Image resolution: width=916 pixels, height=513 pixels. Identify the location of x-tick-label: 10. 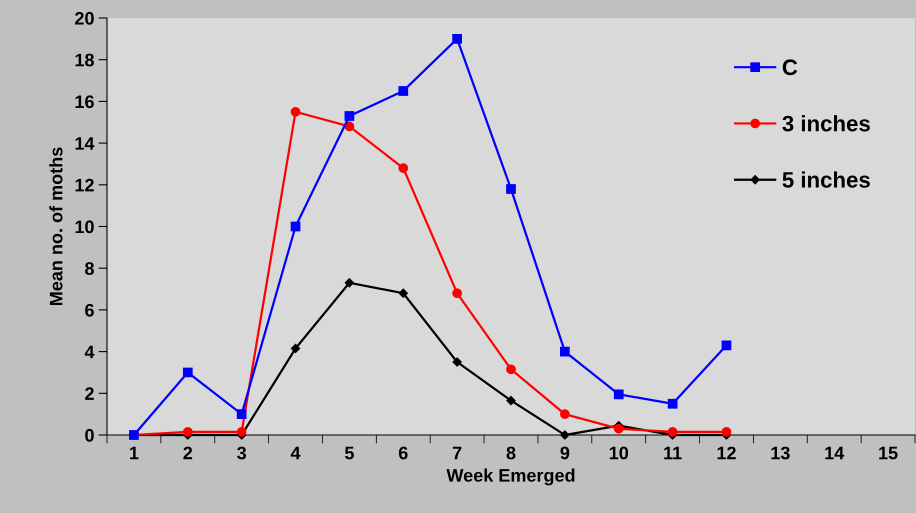
(619, 453).